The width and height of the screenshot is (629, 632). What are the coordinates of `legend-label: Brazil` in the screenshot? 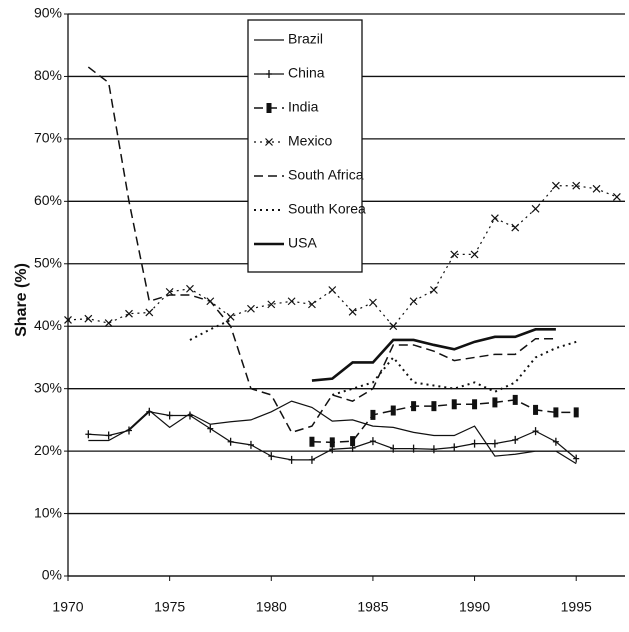 It's located at (305, 39).